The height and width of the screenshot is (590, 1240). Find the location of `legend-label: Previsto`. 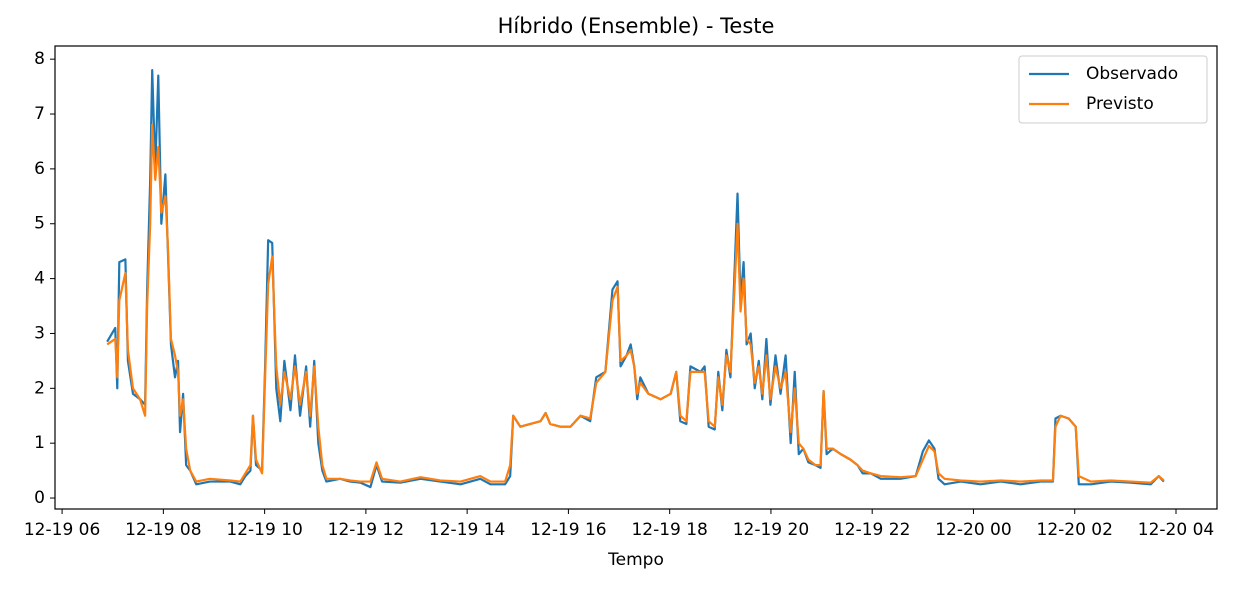

legend-label: Previsto is located at coordinates (1120, 104).